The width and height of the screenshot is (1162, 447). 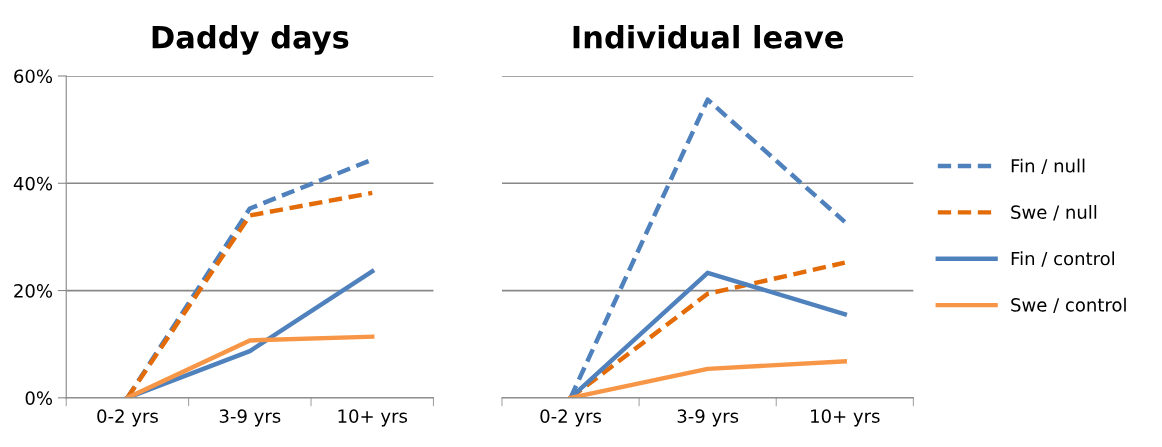 I want to click on y-tick-label: 20%, so click(x=33, y=291).